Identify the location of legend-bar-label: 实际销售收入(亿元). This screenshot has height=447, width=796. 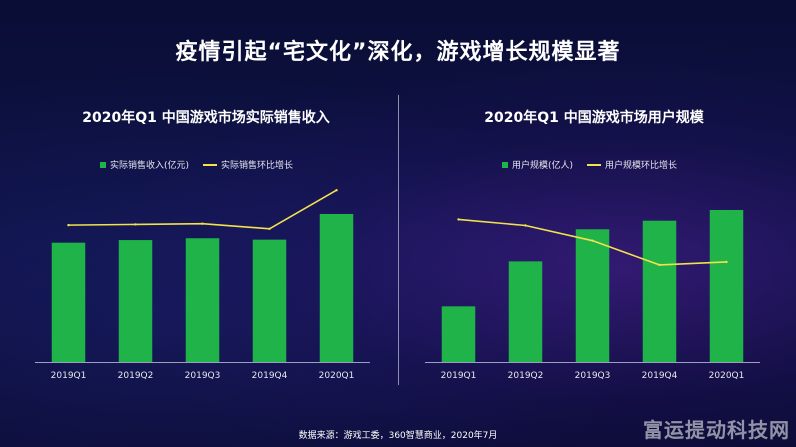
(150, 166).